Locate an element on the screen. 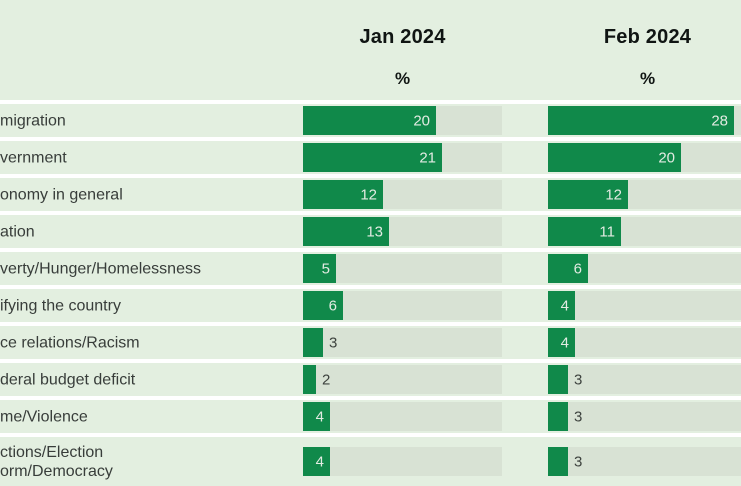 This screenshot has height=486, width=741. category-label: onomy in general is located at coordinates (61, 194).